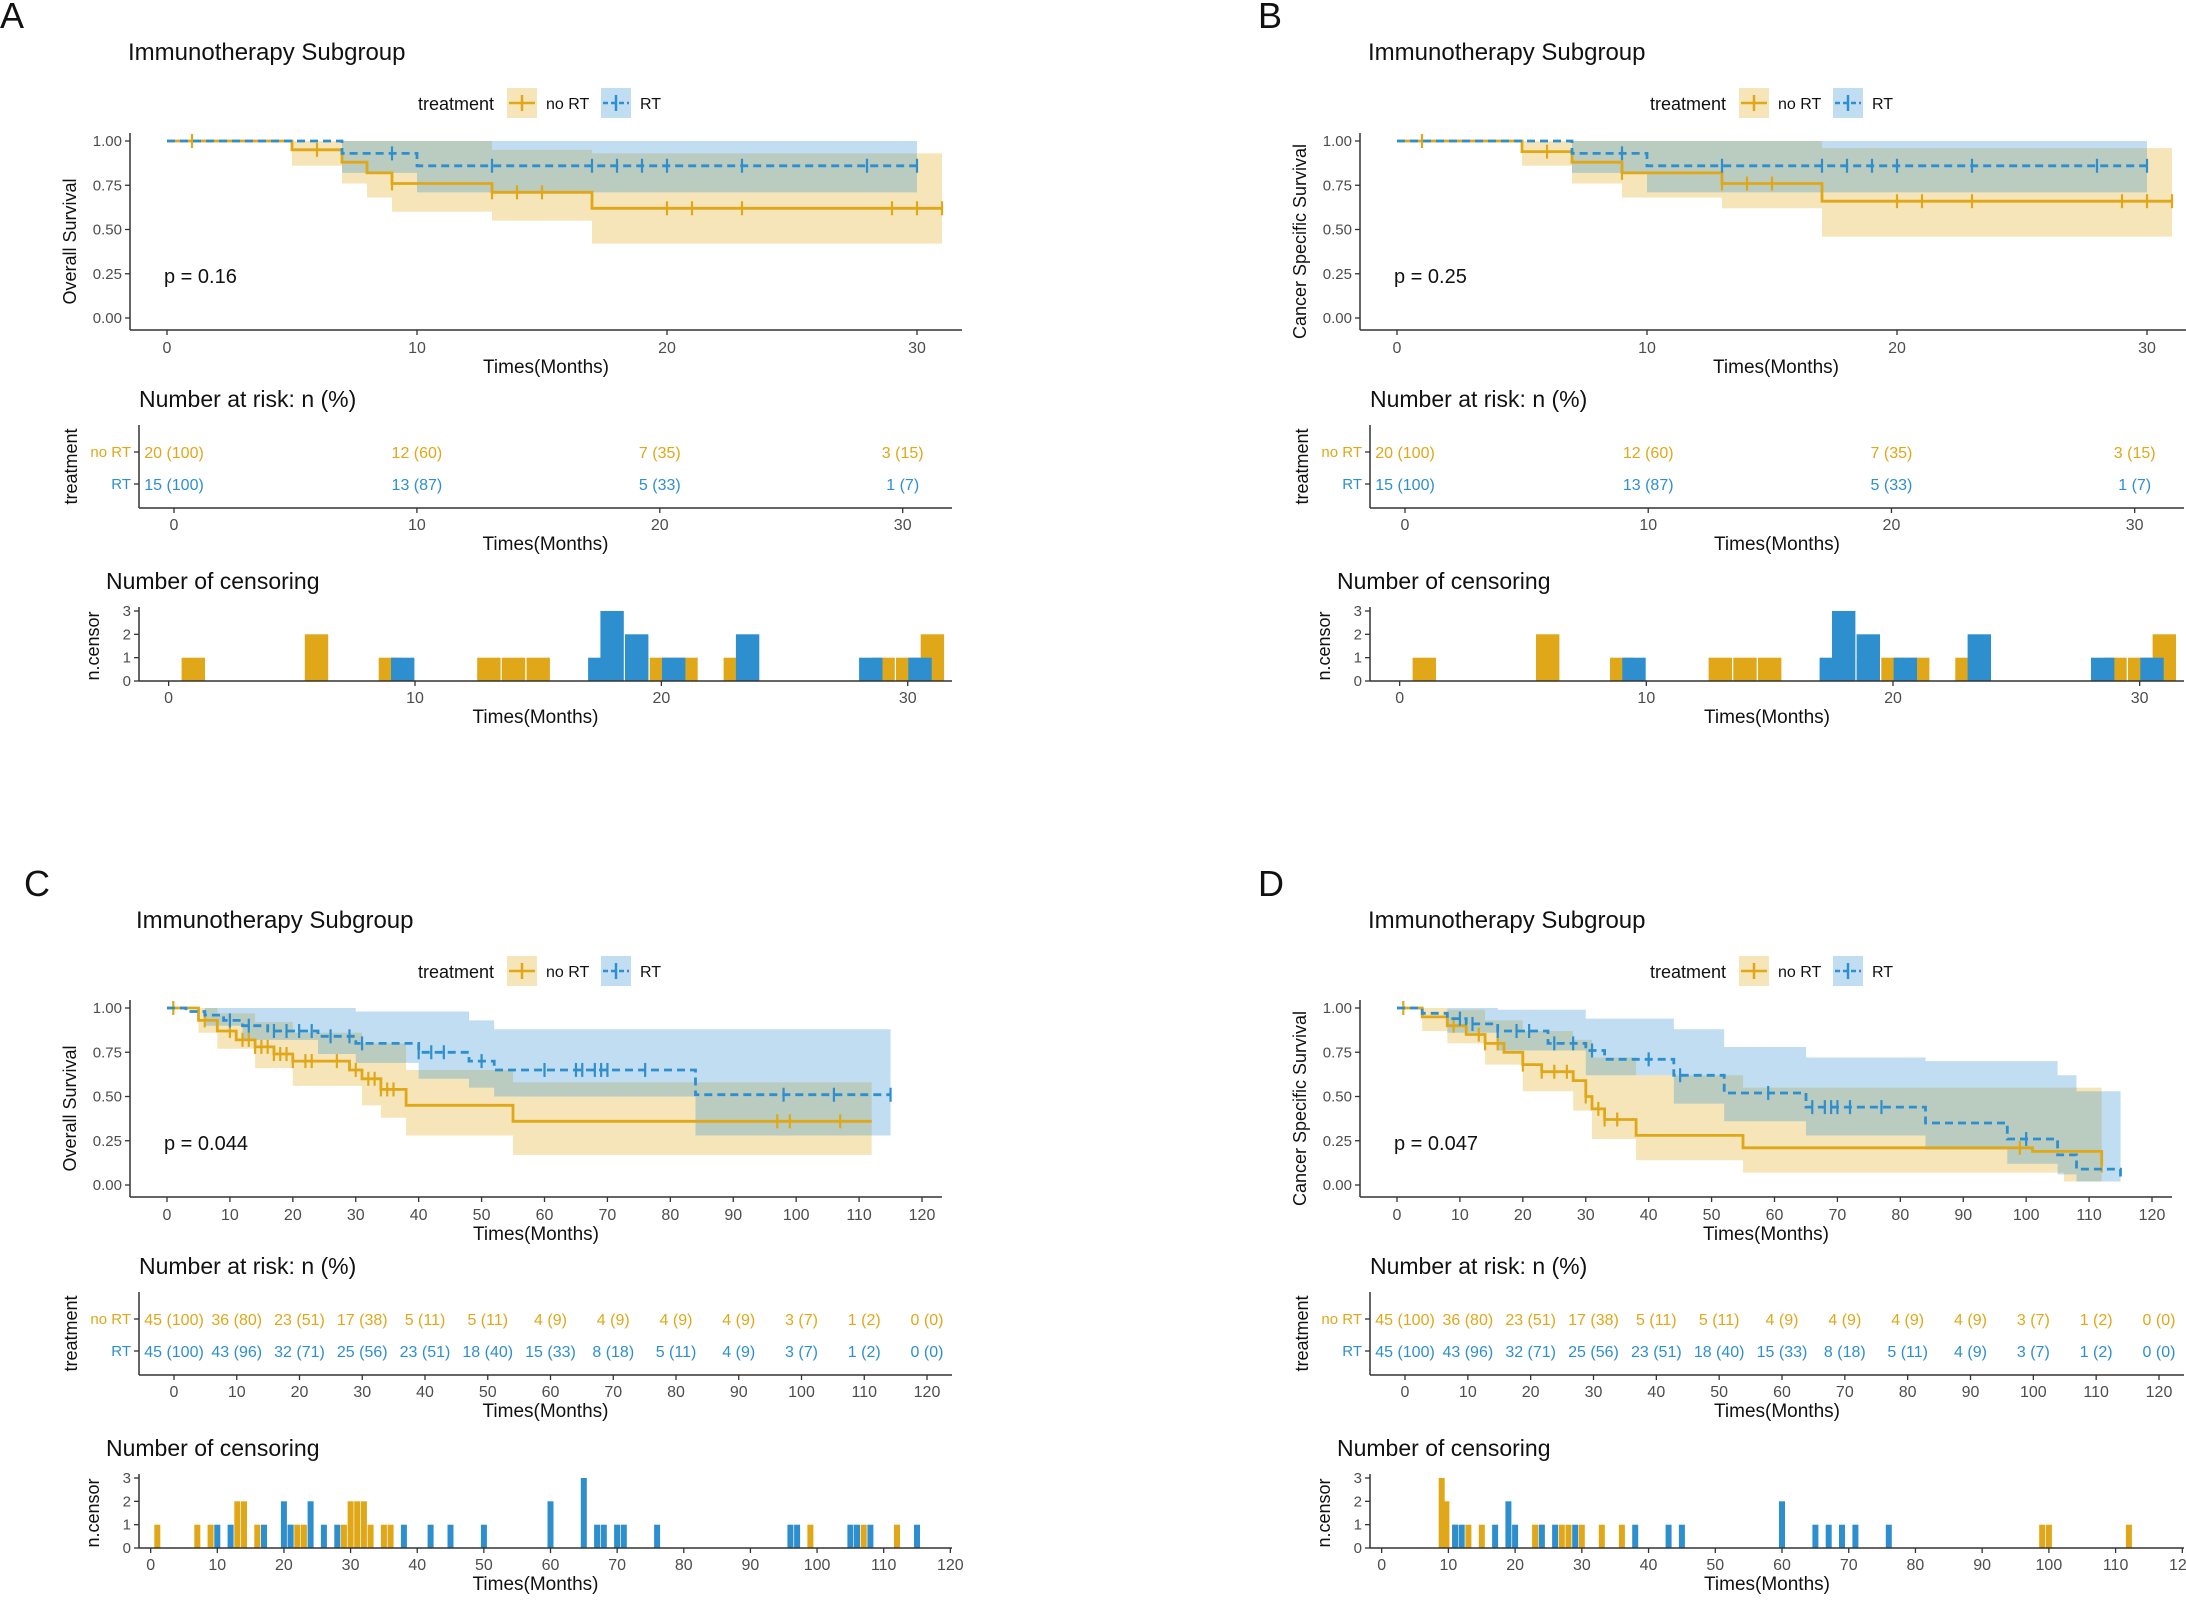  What do you see at coordinates (2033, 1392) in the screenshot?
I see `risk-x-tick-label: 100` at bounding box center [2033, 1392].